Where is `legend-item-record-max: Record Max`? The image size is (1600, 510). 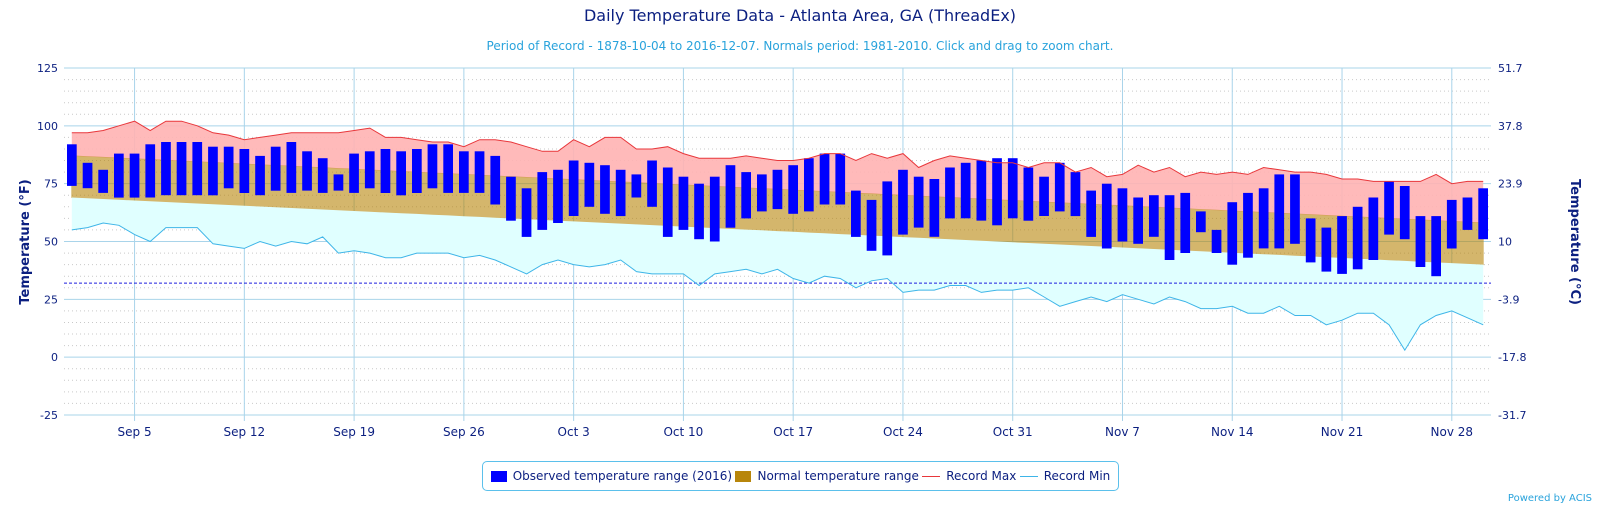
legend-item-record-max: Record Max is located at coordinates (969, 476).